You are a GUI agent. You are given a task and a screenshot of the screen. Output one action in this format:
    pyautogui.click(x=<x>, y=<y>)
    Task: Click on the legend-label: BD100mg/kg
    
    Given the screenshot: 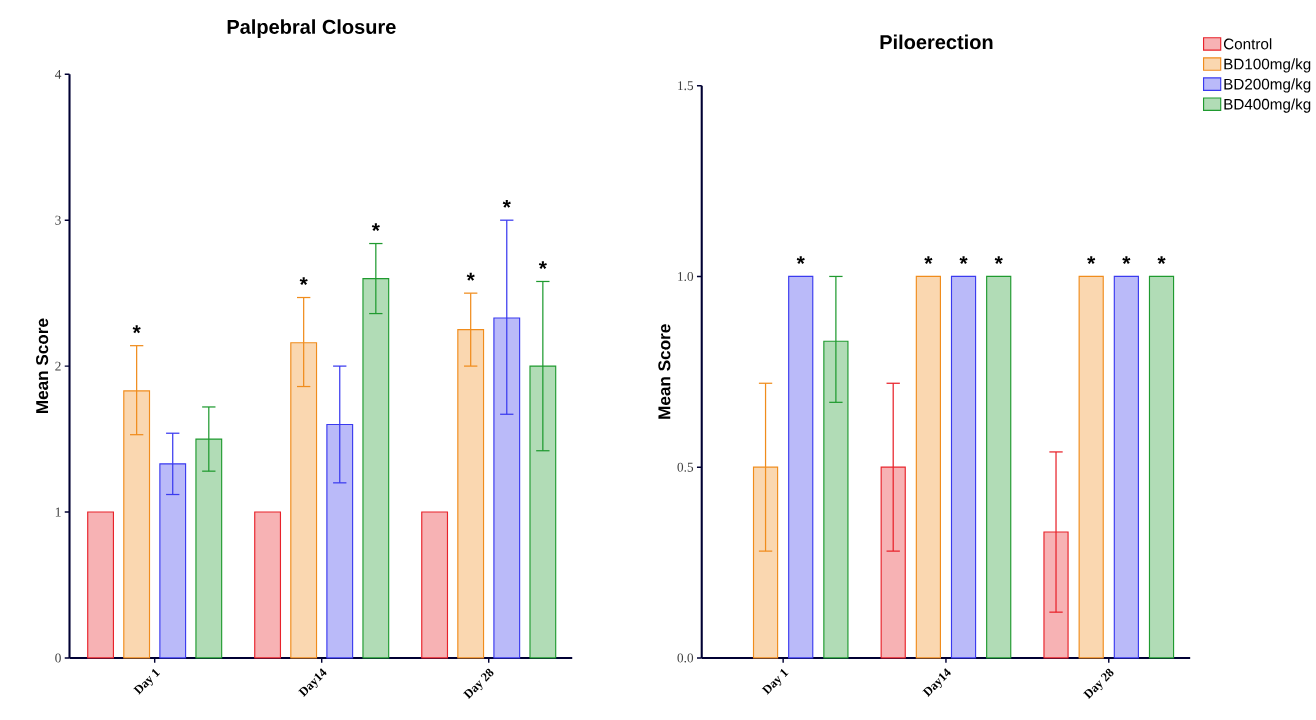 What is the action you would take?
    pyautogui.click(x=1267, y=65)
    